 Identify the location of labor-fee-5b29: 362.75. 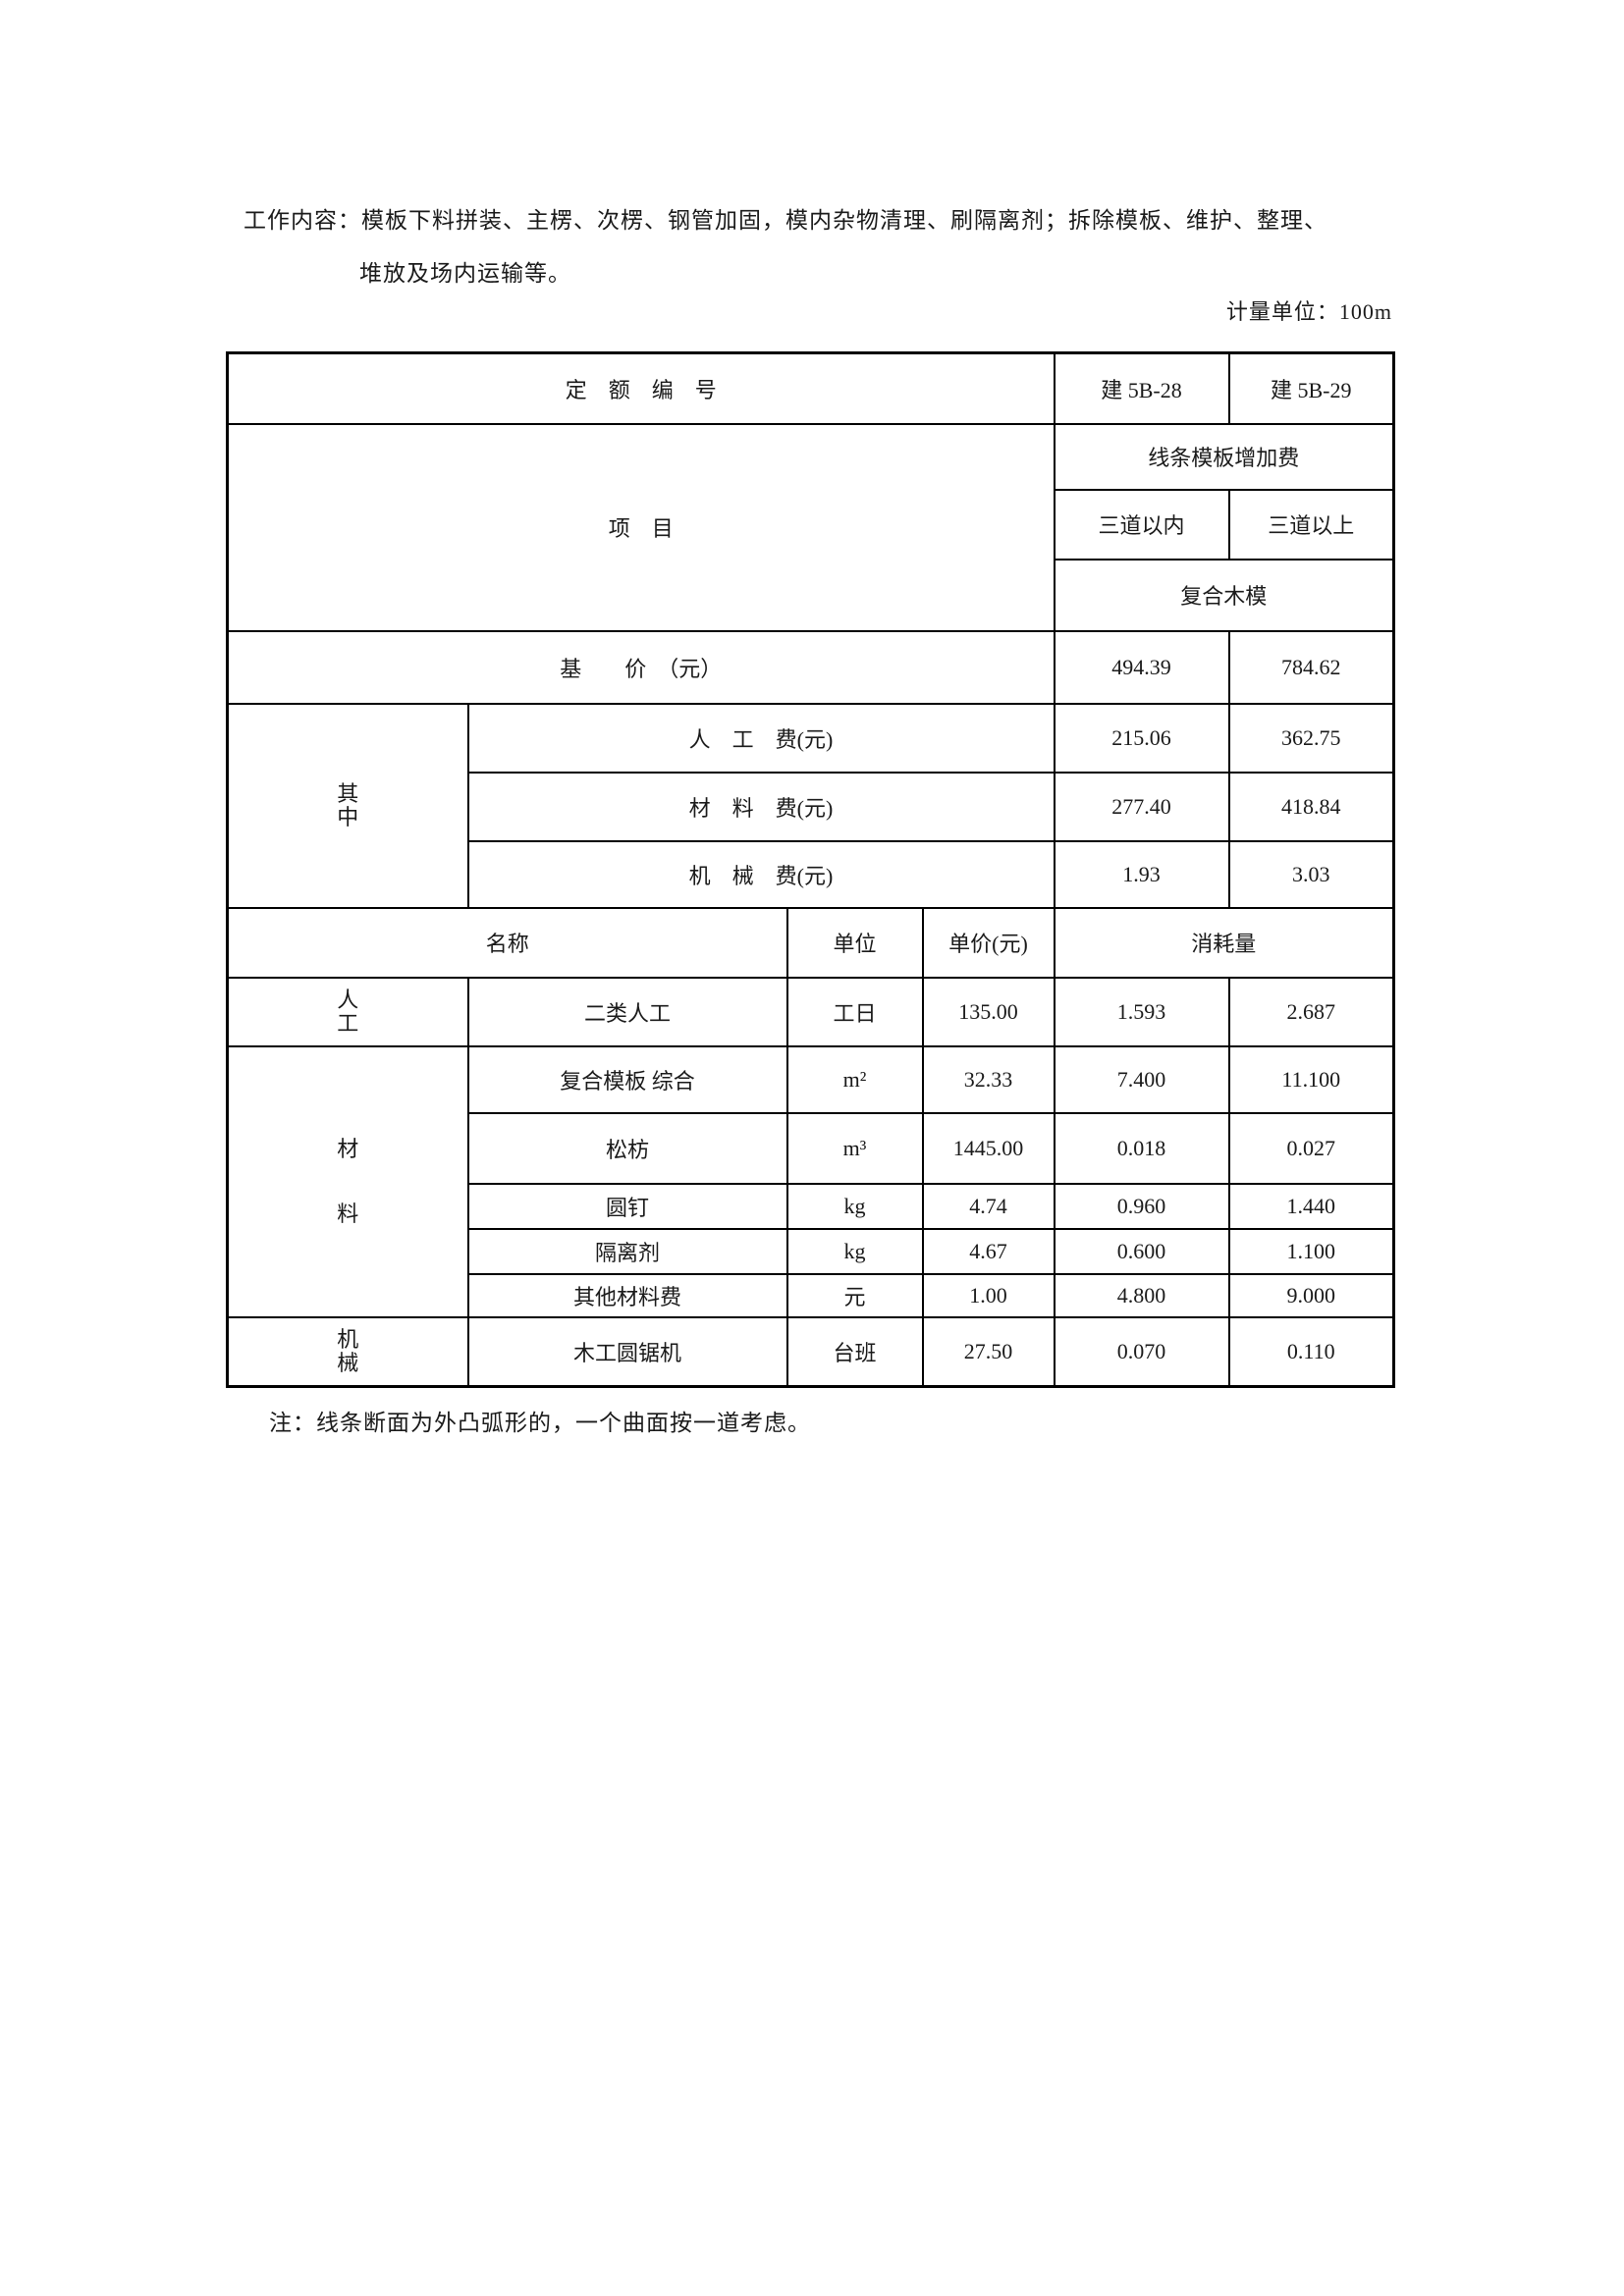
(1311, 738).